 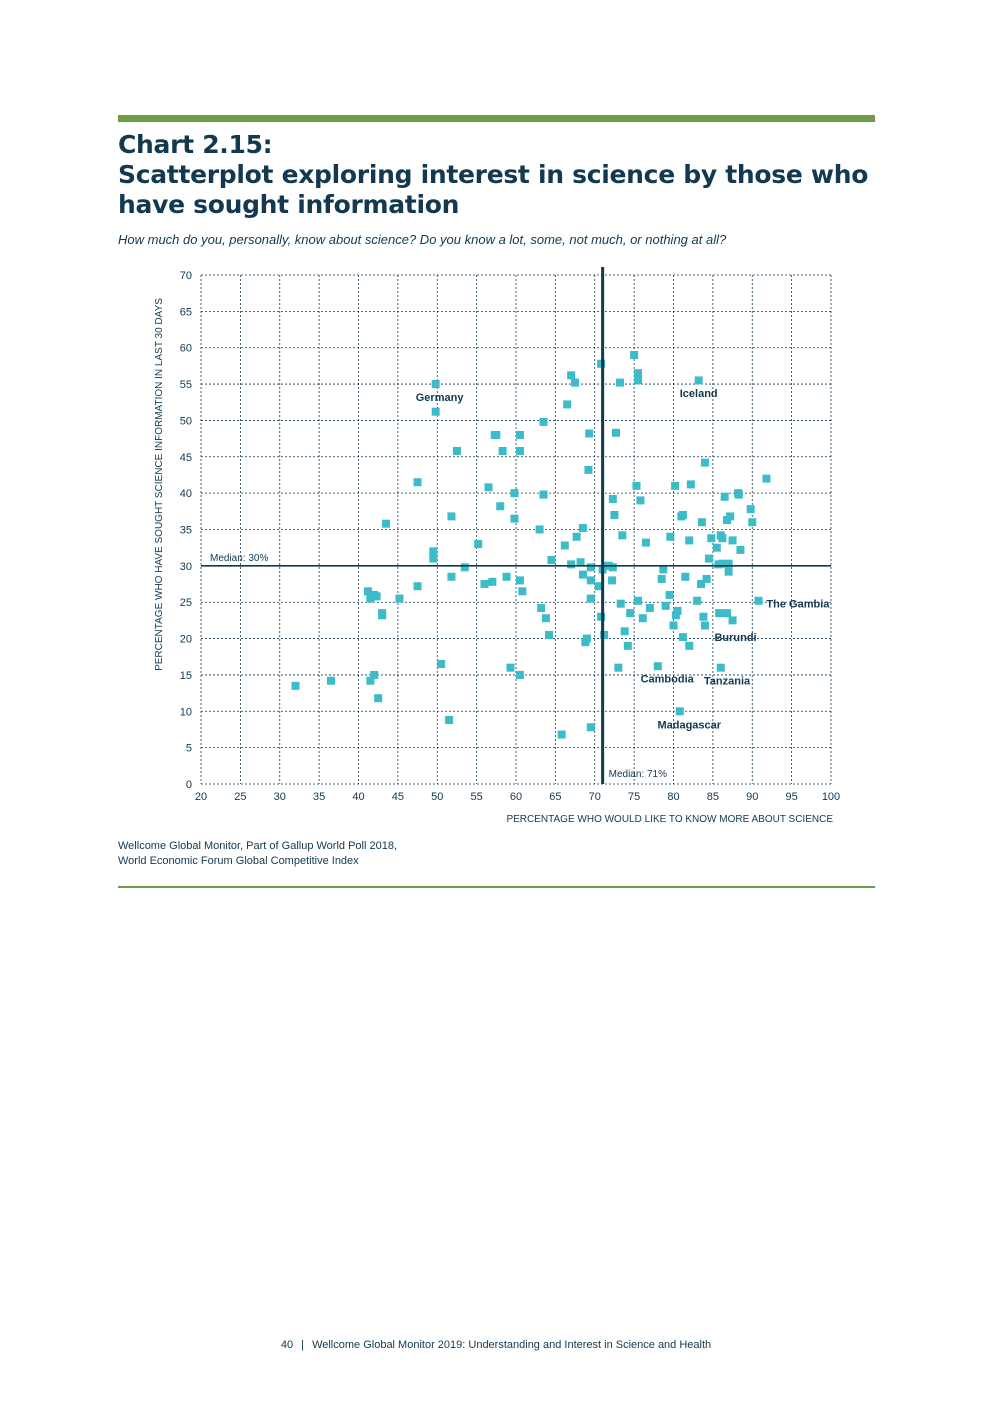 I want to click on chart-title-line1: Chart 2.15:, so click(x=195, y=144).